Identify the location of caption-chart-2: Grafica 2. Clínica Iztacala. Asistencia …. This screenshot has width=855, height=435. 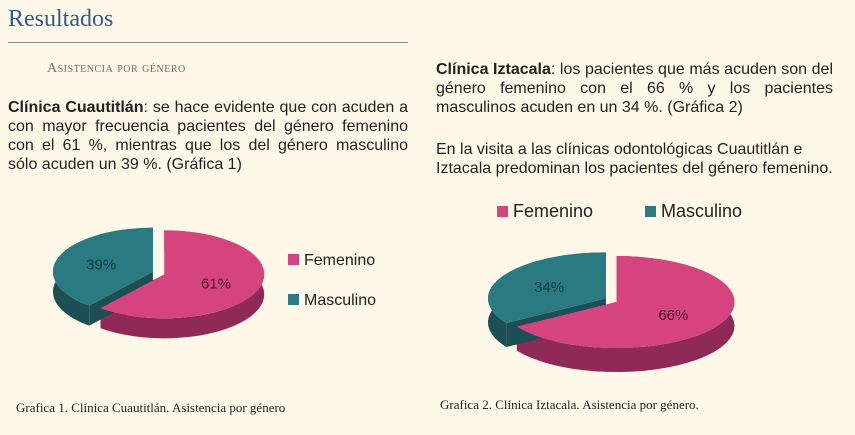
(569, 404).